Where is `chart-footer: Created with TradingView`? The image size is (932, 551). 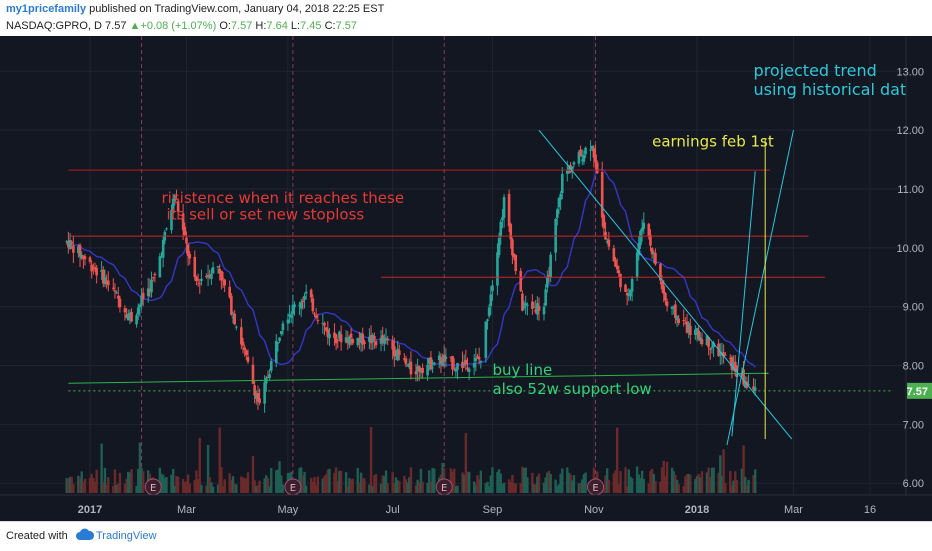 chart-footer: Created with TradingView is located at coordinates (466, 536).